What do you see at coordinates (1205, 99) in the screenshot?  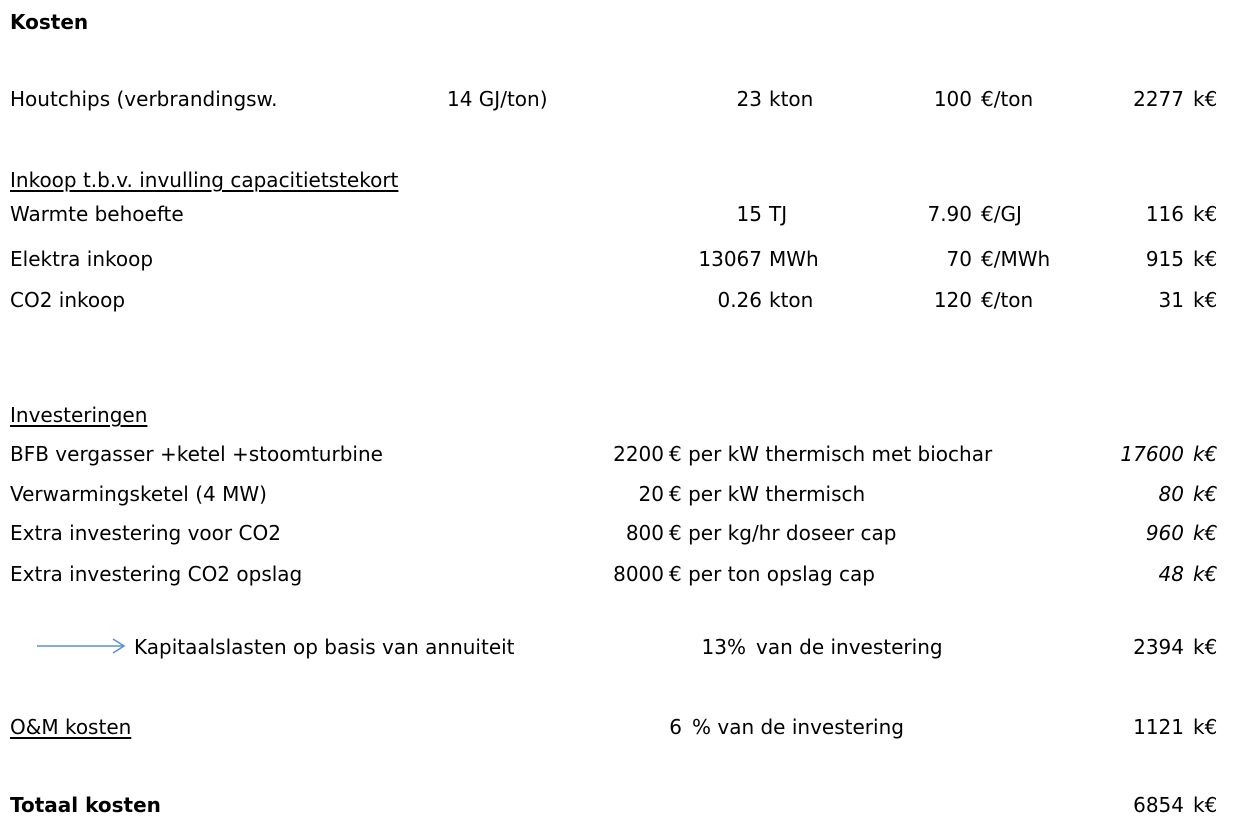 I see `fuel-total-unit: k€` at bounding box center [1205, 99].